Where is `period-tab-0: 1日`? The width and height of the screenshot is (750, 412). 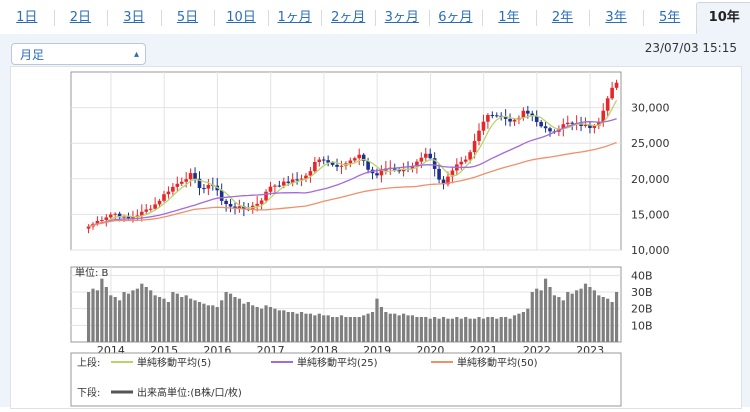 period-tab-0: 1日 is located at coordinates (27, 17).